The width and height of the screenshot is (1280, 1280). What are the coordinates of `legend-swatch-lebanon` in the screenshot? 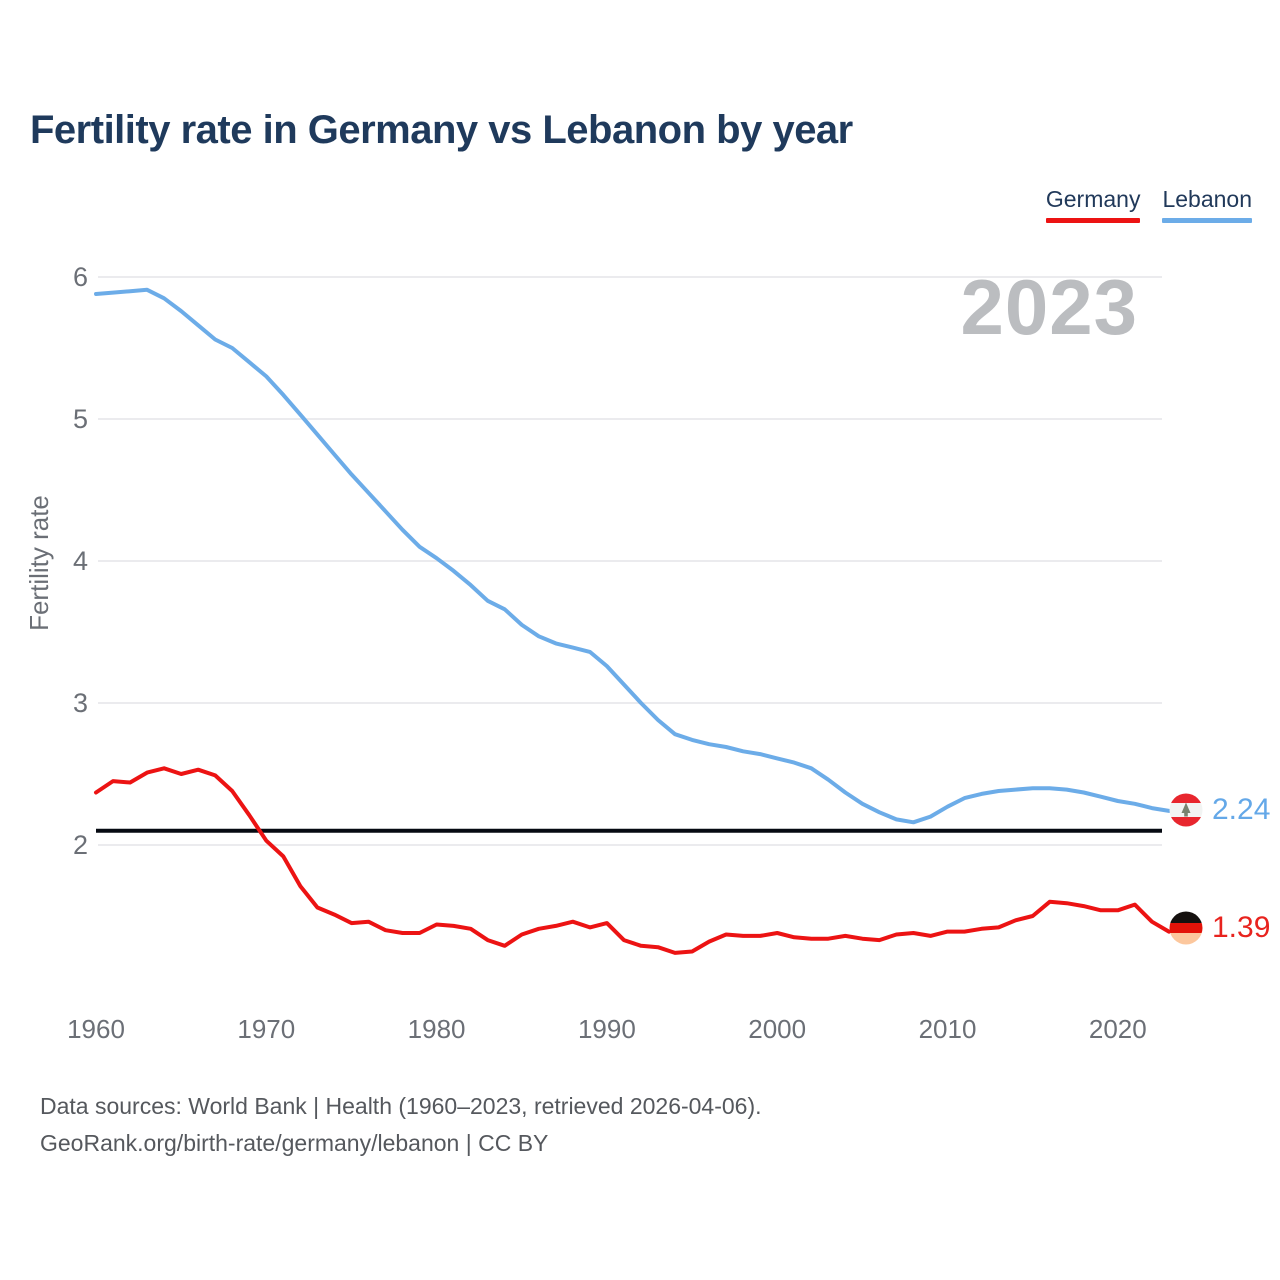 It's located at (1207, 220).